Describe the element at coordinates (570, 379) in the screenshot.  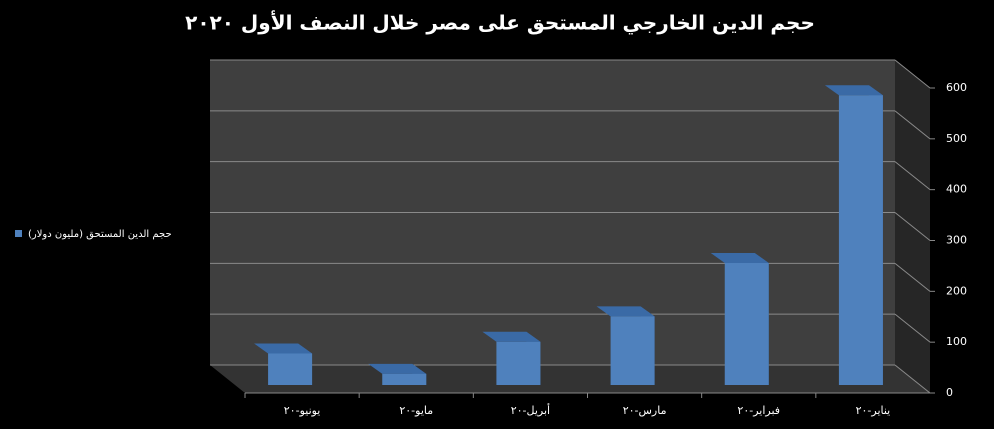
I see `floor` at that location.